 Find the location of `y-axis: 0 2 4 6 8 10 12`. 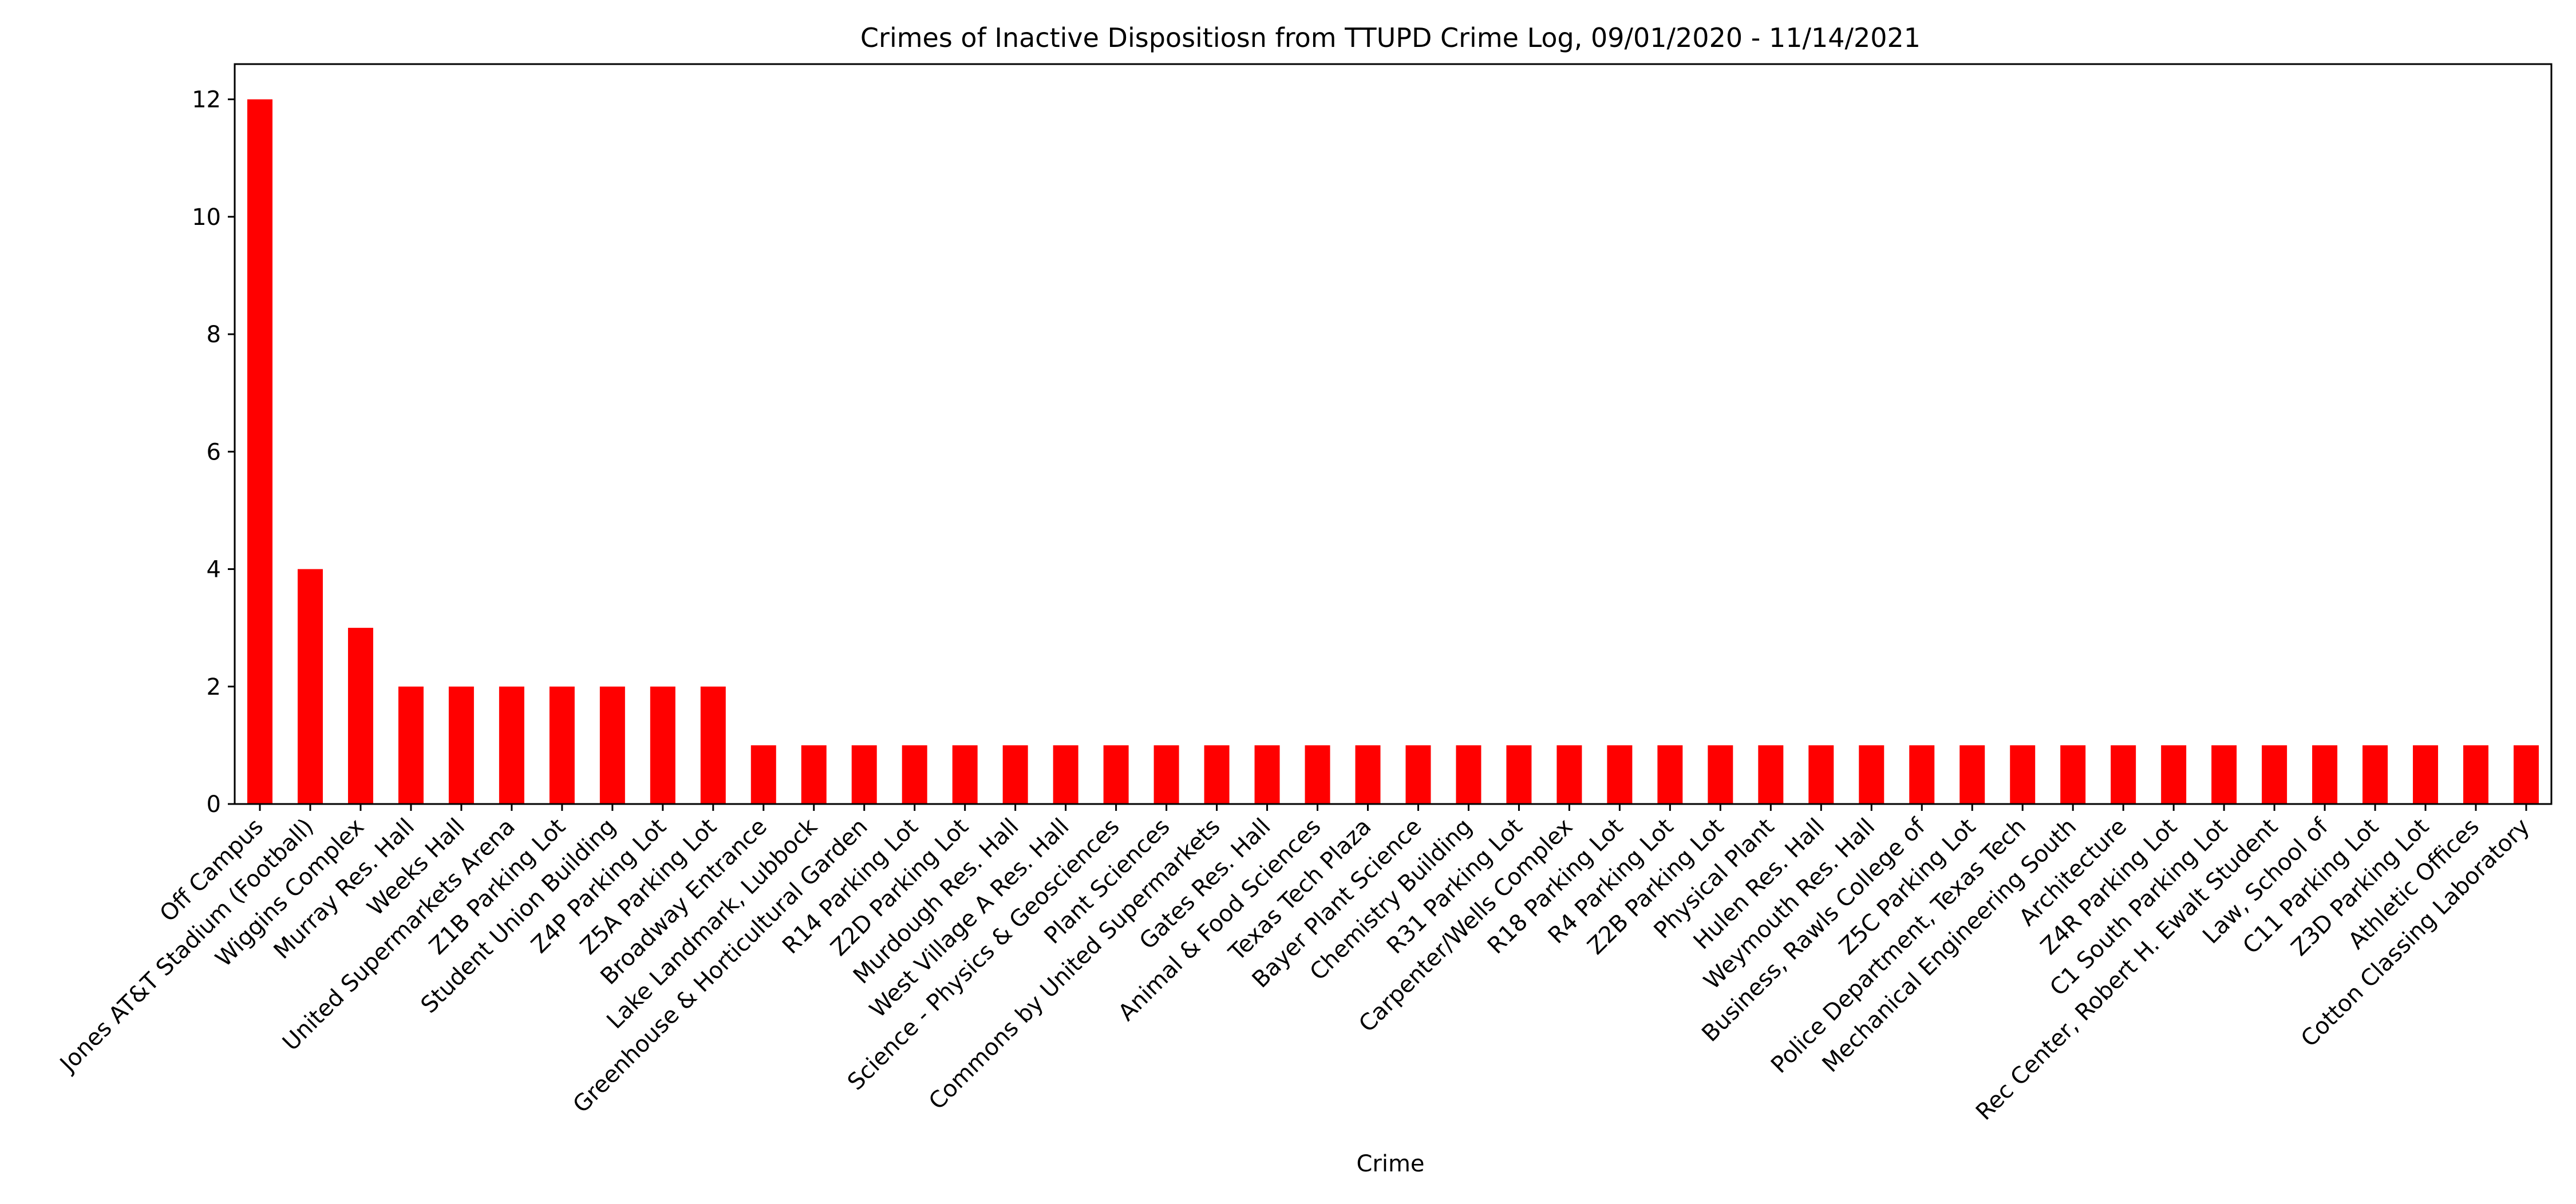

y-axis: 0 2 4 6 8 10 12 is located at coordinates (213, 452).